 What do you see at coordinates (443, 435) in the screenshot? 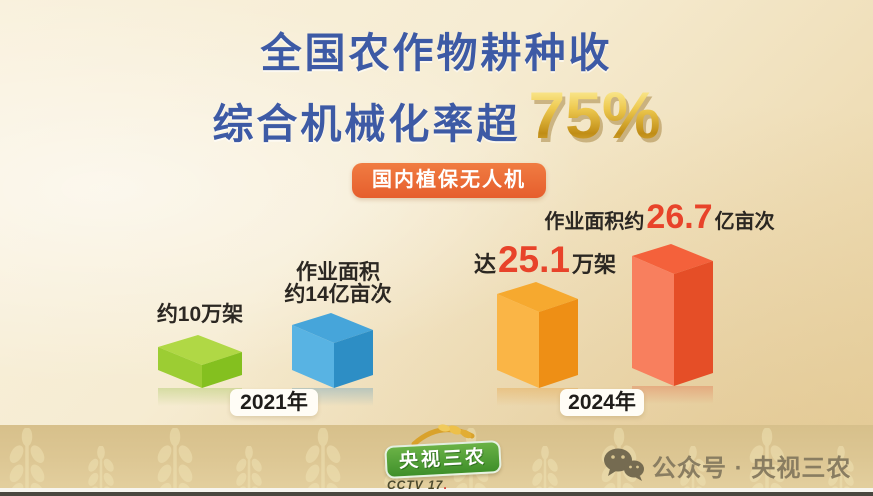
I see `logo-wheat-icon` at bounding box center [443, 435].